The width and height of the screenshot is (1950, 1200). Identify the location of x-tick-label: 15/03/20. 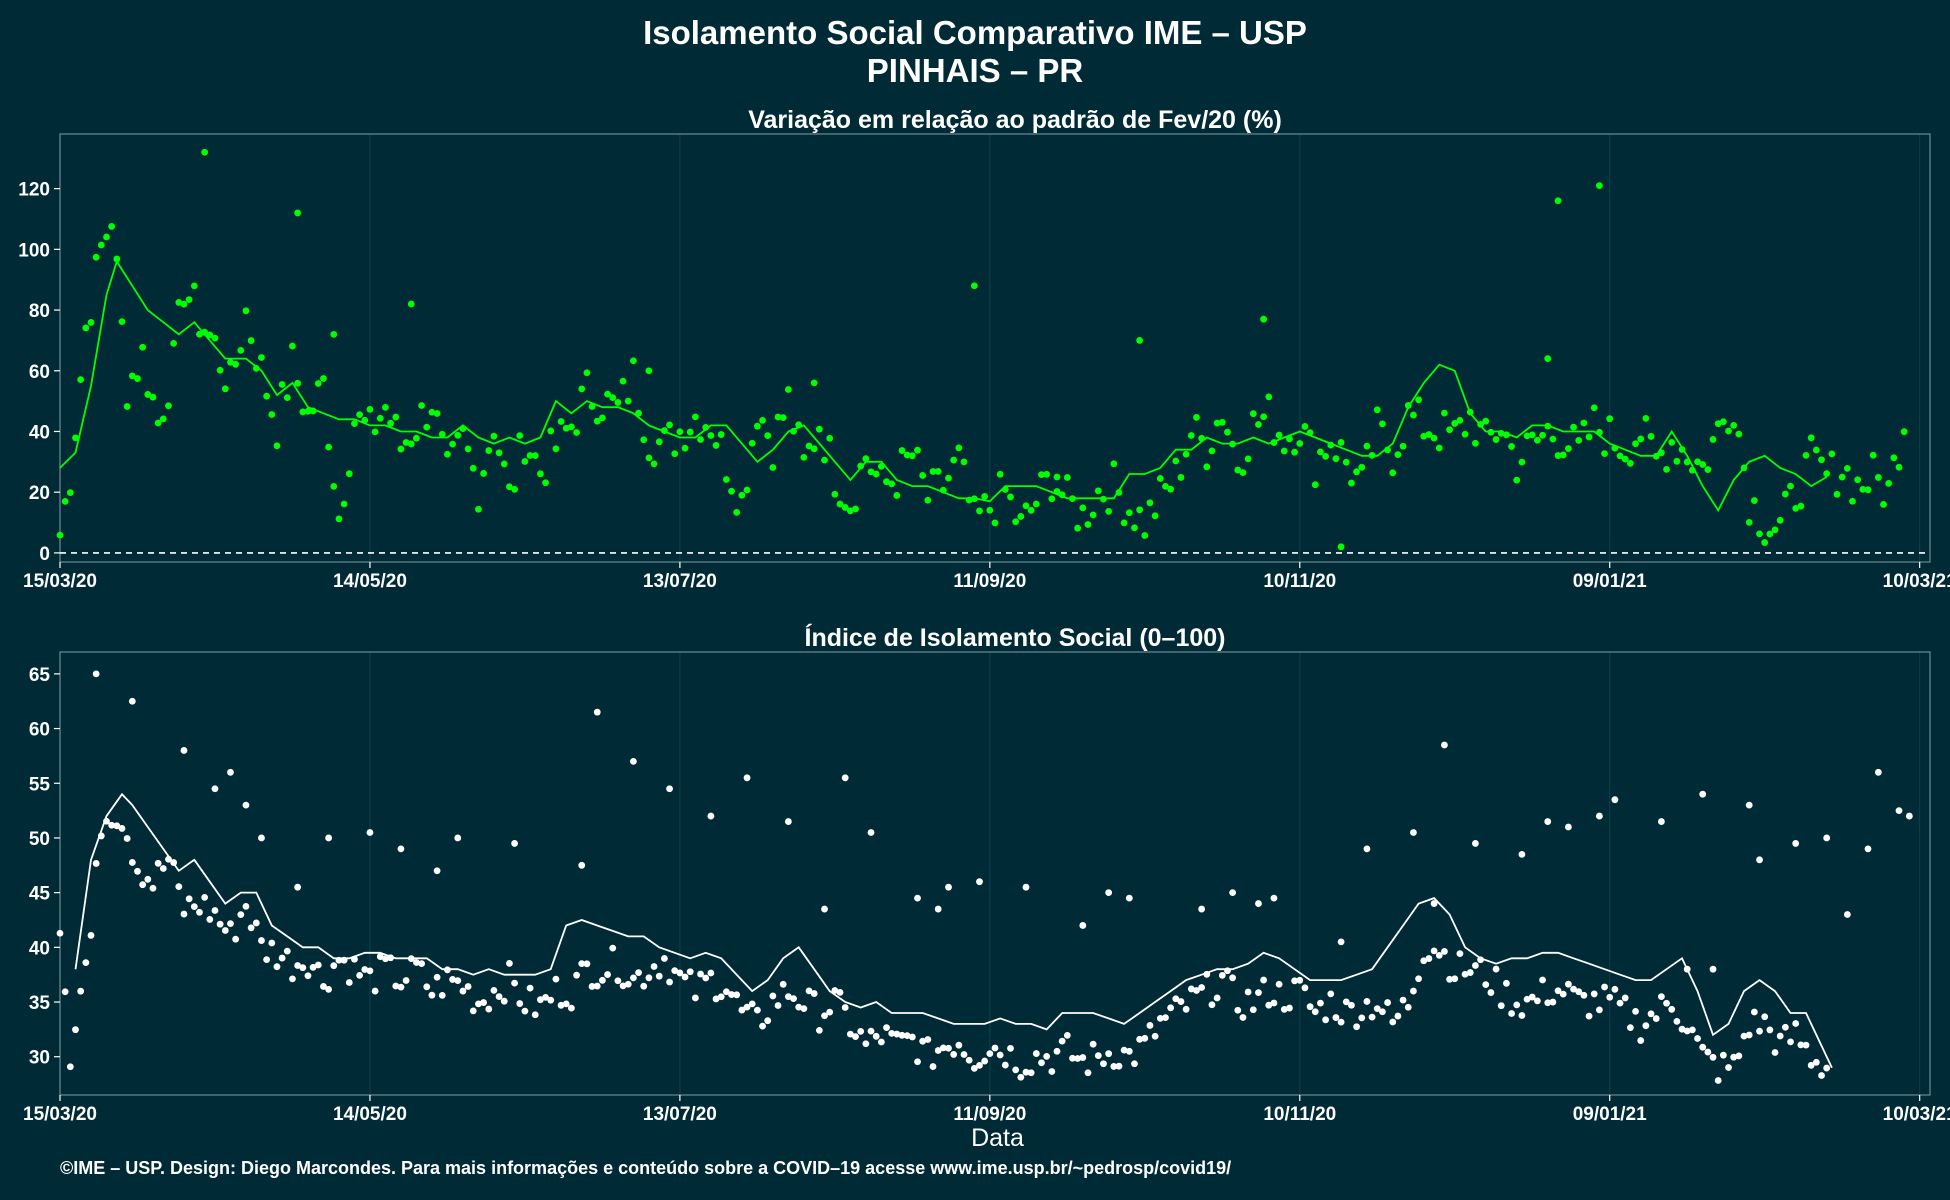
(60, 1114).